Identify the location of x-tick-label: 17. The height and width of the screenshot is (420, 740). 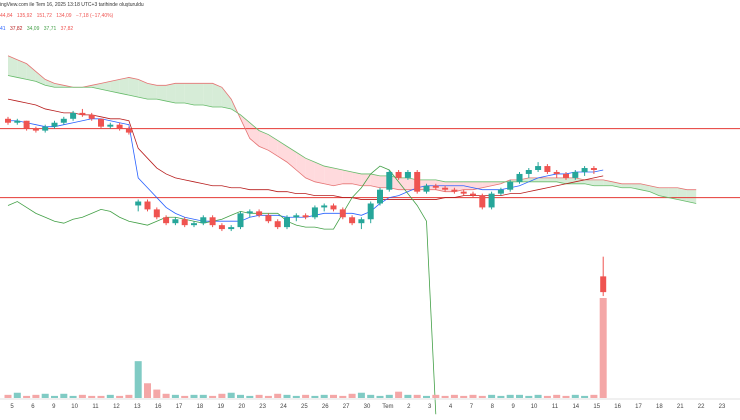
(179, 407).